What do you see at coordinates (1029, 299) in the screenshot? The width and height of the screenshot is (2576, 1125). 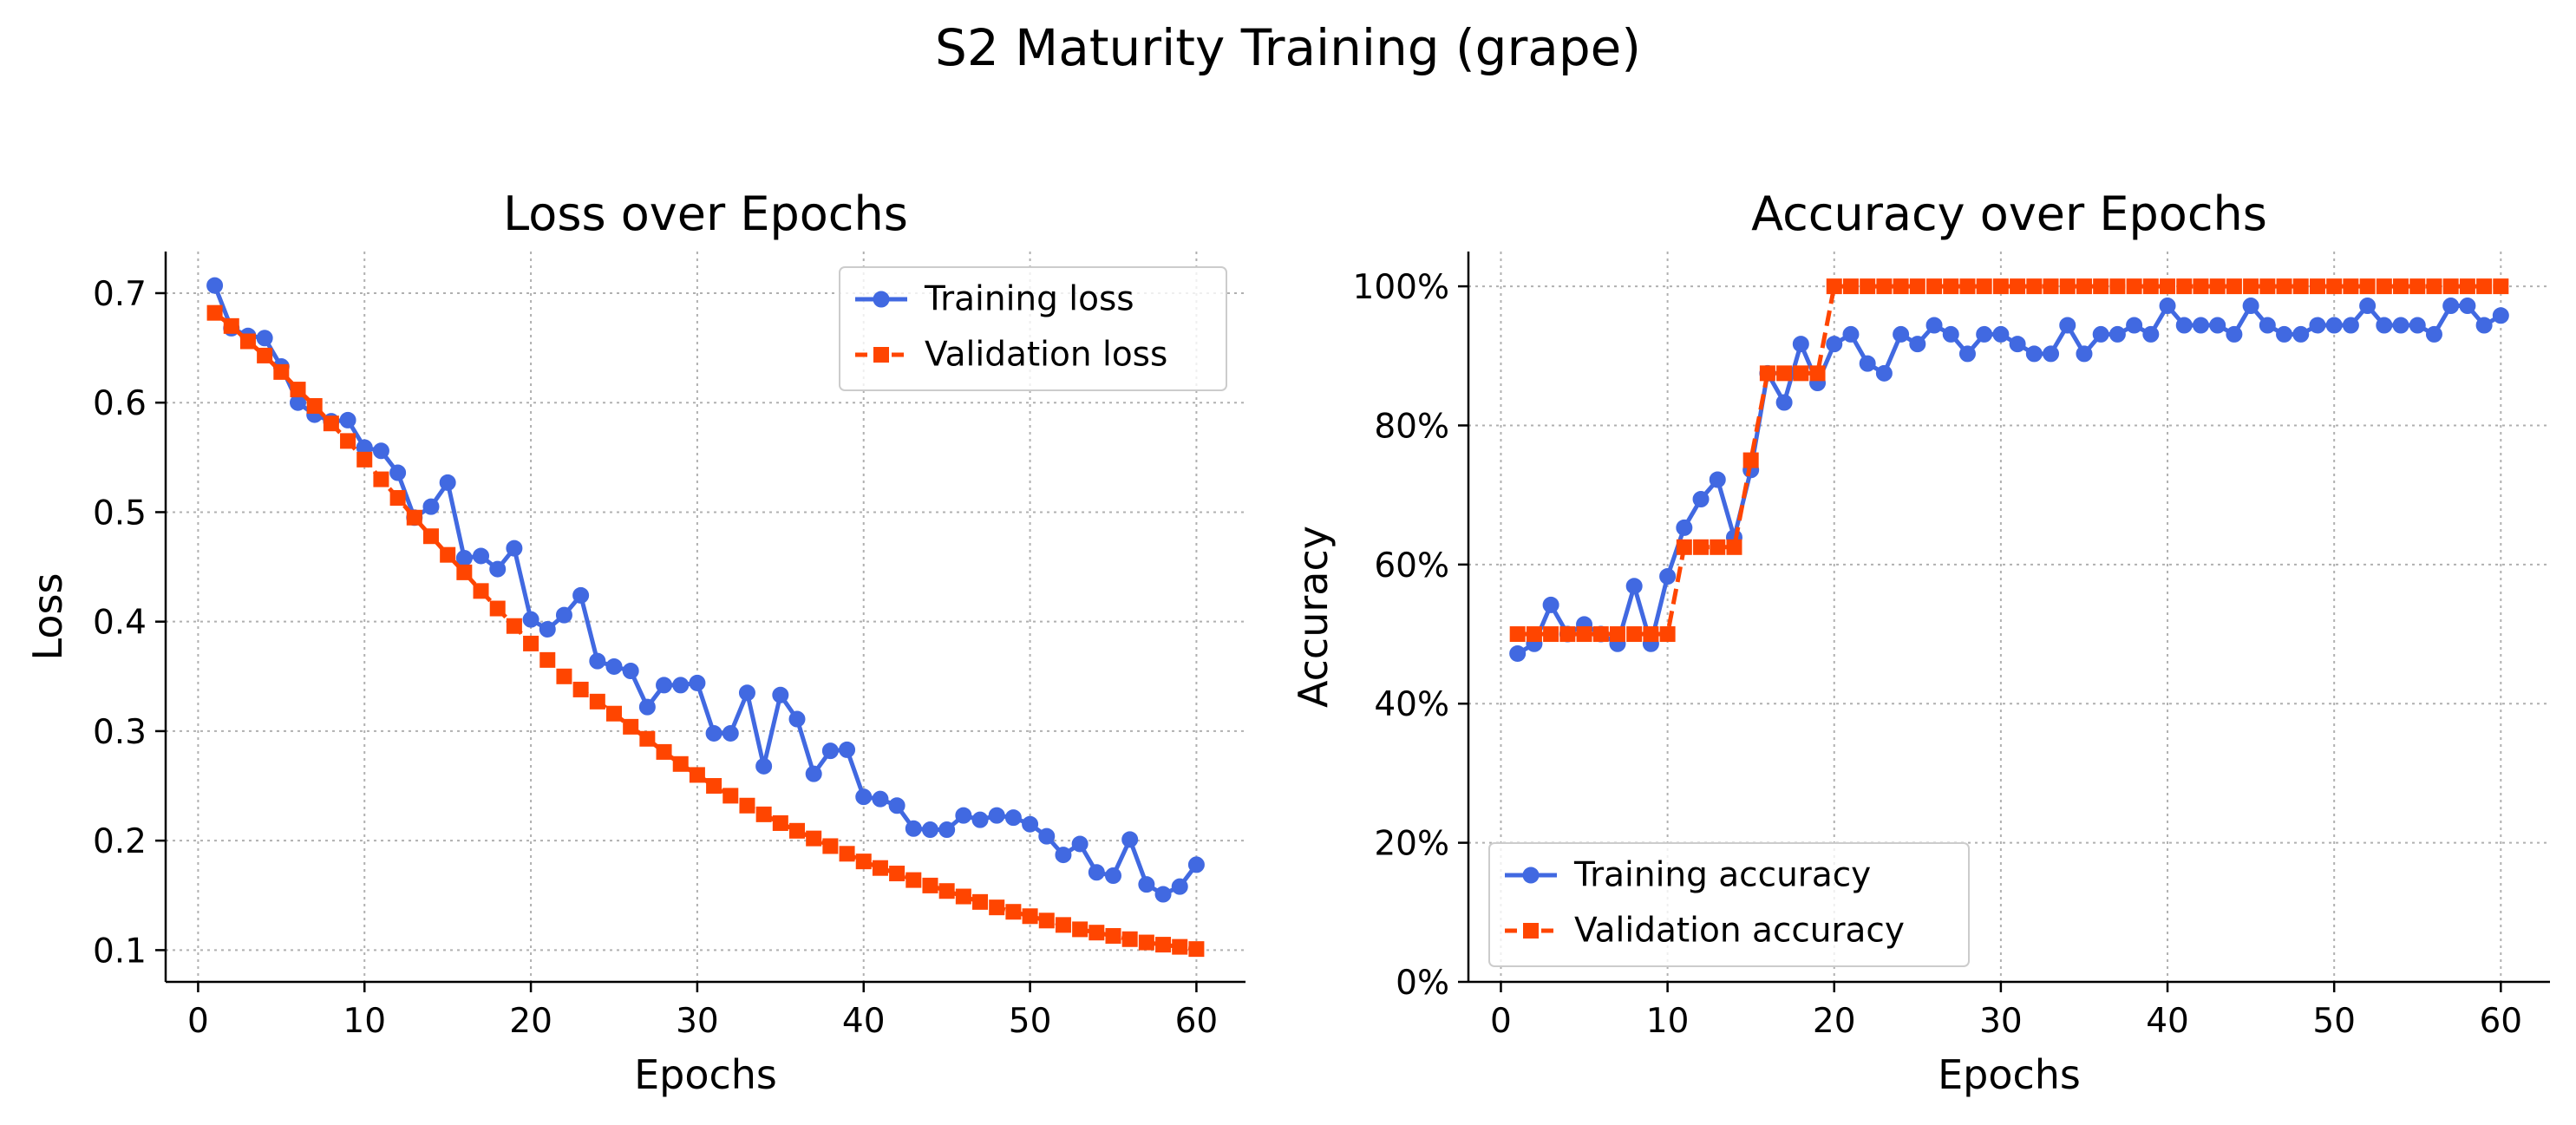 I see `loss-chart-legend-label-training: Training loss` at bounding box center [1029, 299].